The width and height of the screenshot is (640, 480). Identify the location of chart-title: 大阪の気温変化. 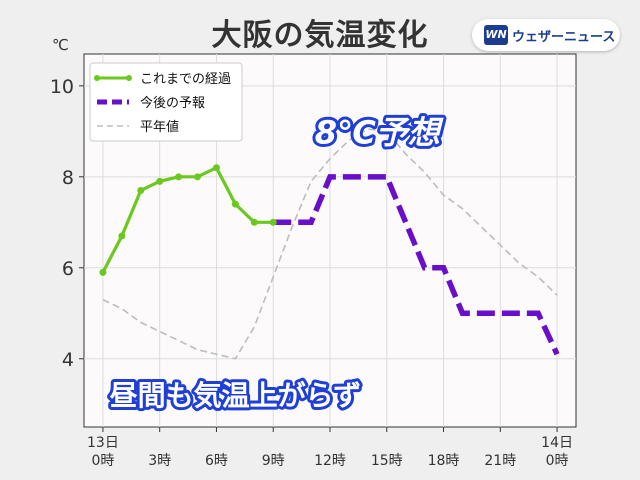
(320, 35).